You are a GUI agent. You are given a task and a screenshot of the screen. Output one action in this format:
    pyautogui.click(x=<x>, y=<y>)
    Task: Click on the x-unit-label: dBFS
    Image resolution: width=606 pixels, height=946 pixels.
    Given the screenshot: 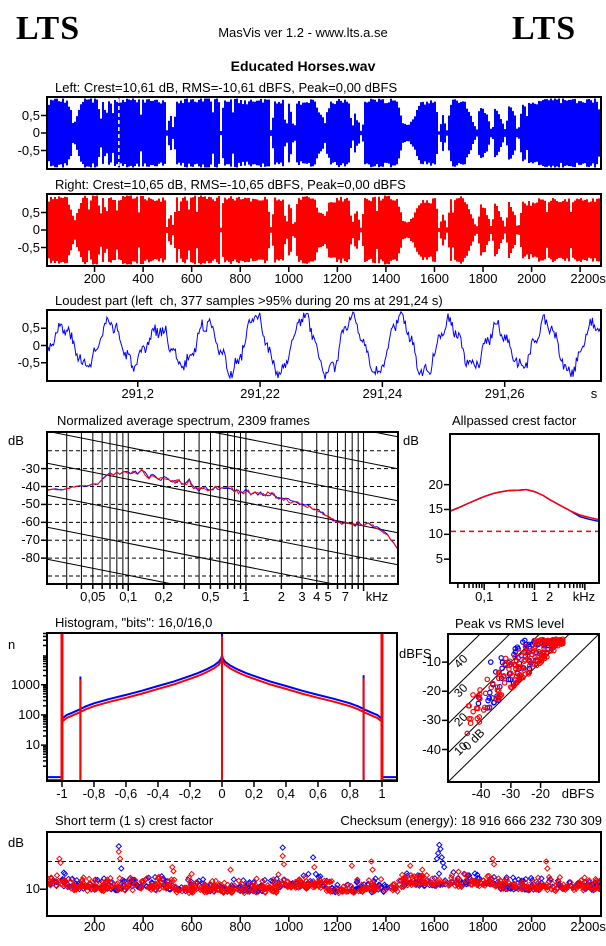 What is the action you would take?
    pyautogui.click(x=578, y=793)
    